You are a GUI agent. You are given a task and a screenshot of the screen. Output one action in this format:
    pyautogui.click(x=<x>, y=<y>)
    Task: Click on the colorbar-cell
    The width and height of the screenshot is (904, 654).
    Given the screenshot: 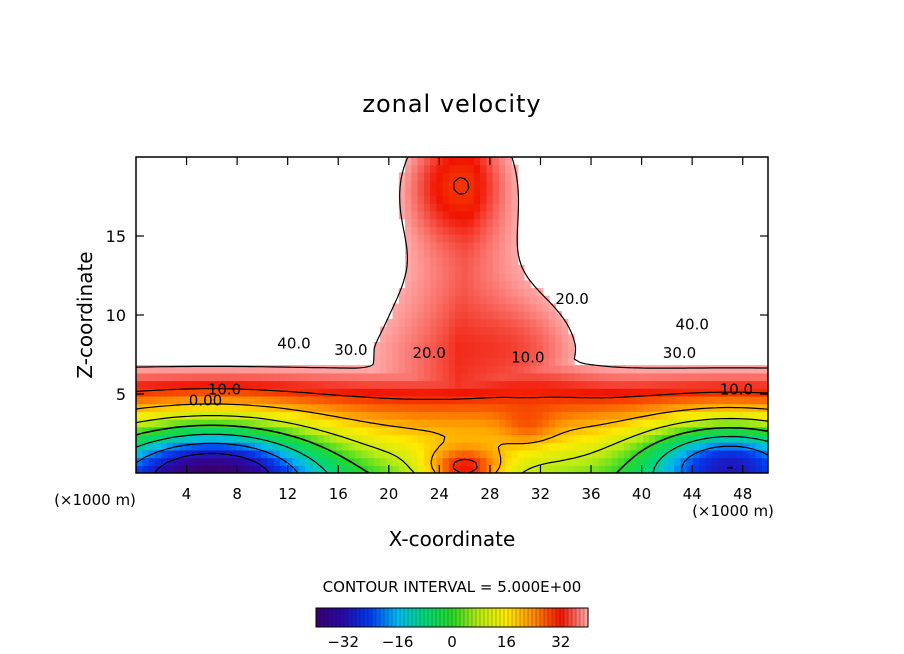 What is the action you would take?
    pyautogui.click(x=382, y=617)
    